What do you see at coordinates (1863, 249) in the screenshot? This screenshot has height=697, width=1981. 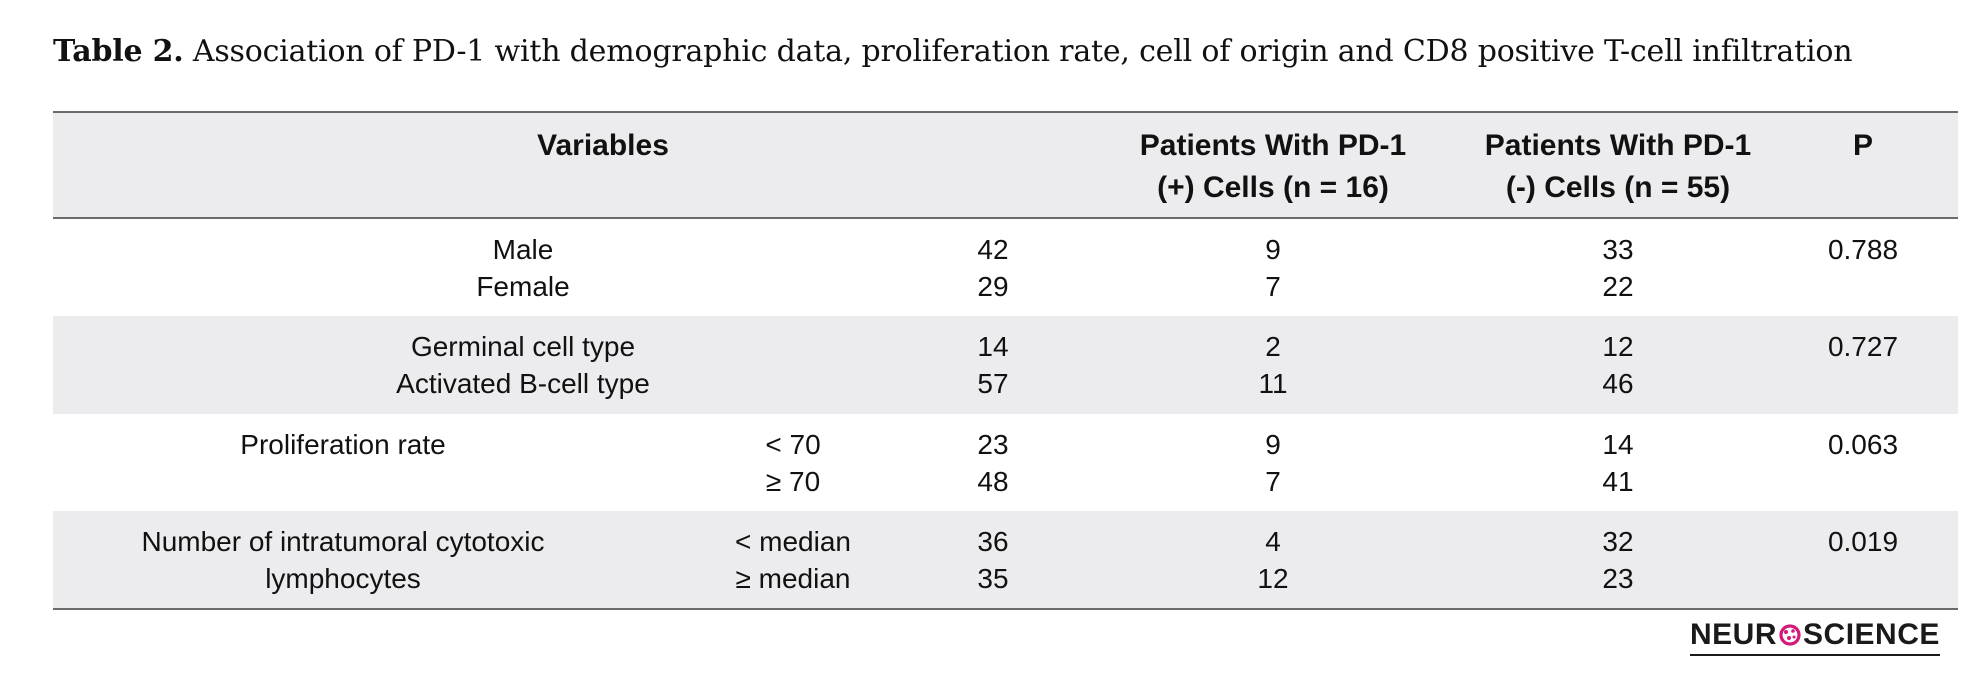 I see `cell-p-value: 0.788` at bounding box center [1863, 249].